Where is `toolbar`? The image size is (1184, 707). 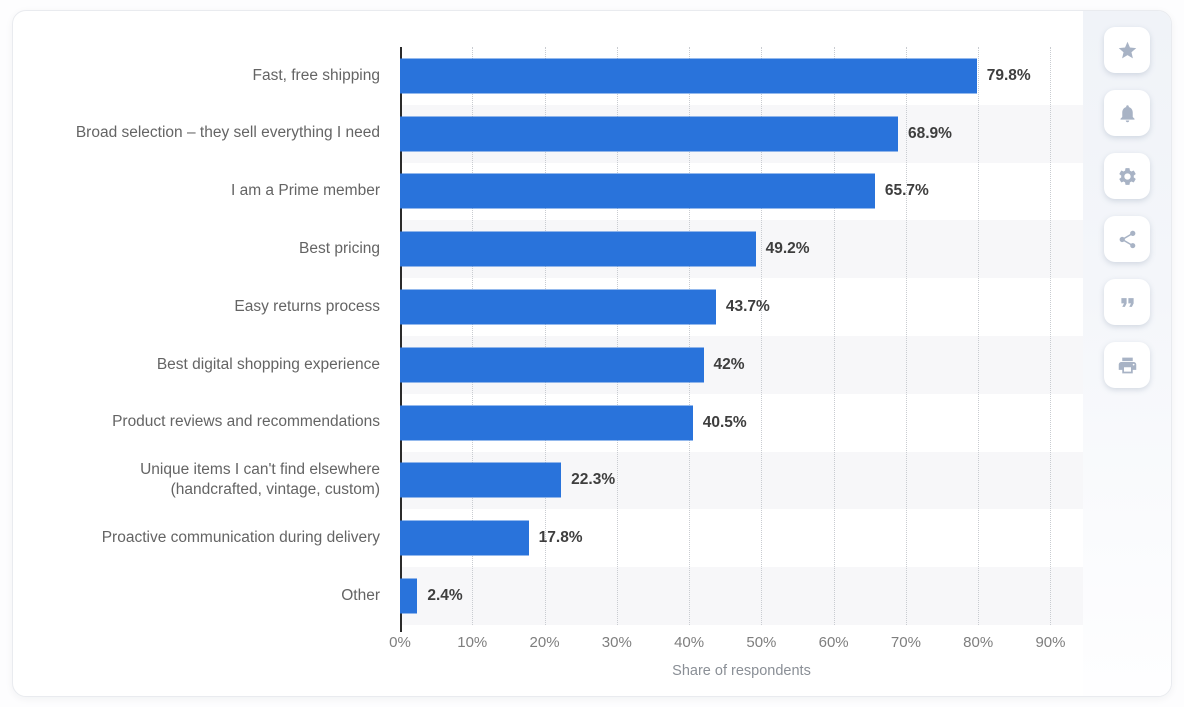
toolbar is located at coordinates (1127, 353).